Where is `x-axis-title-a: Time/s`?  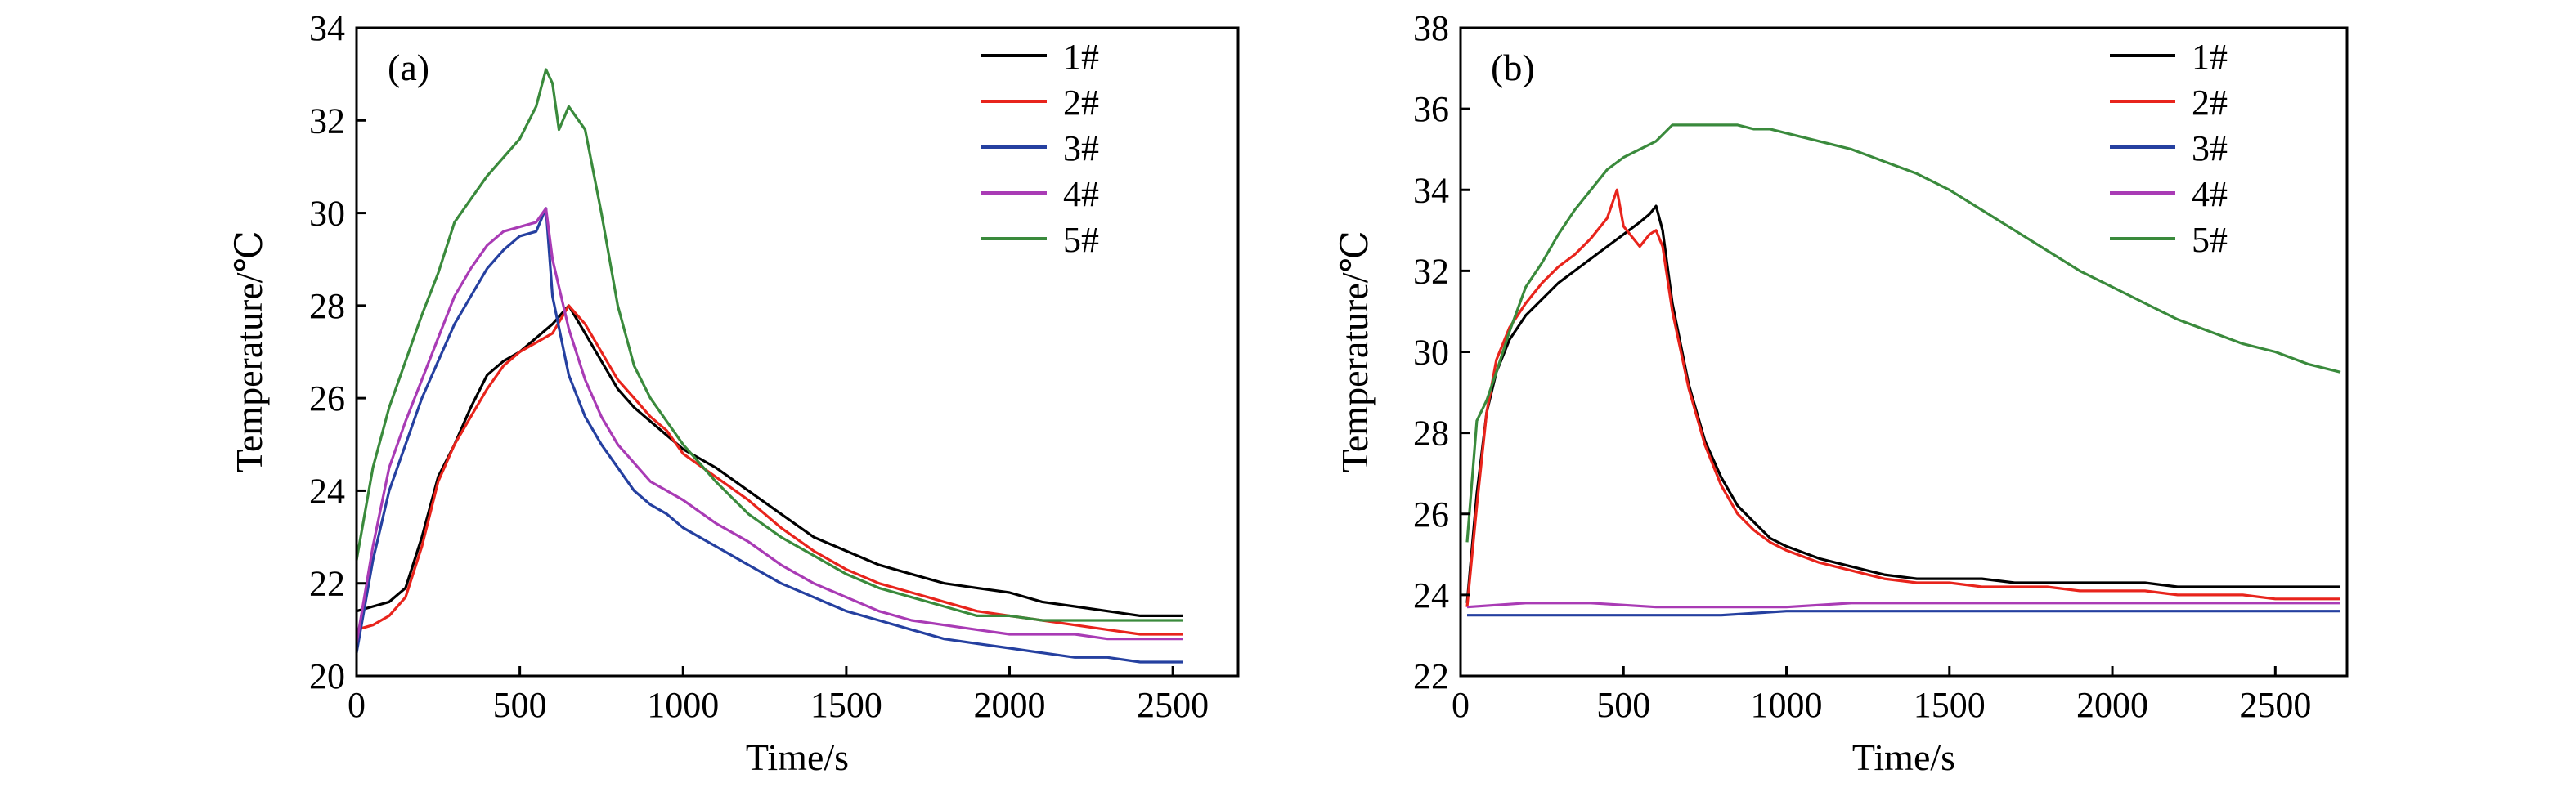
x-axis-title-a: Time/s is located at coordinates (798, 757).